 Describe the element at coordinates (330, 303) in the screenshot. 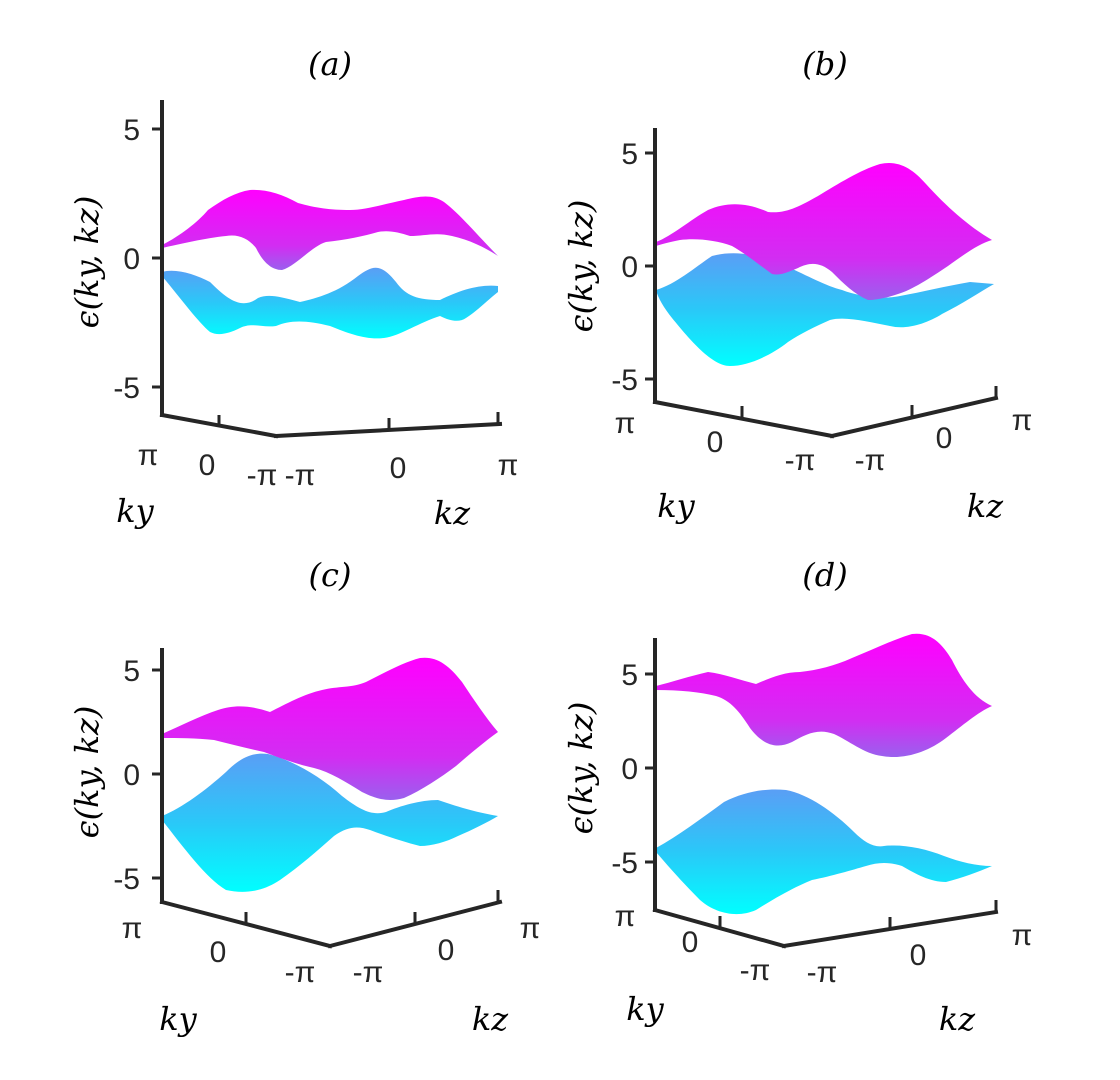

I see `panel-a-lower-band-surface` at that location.